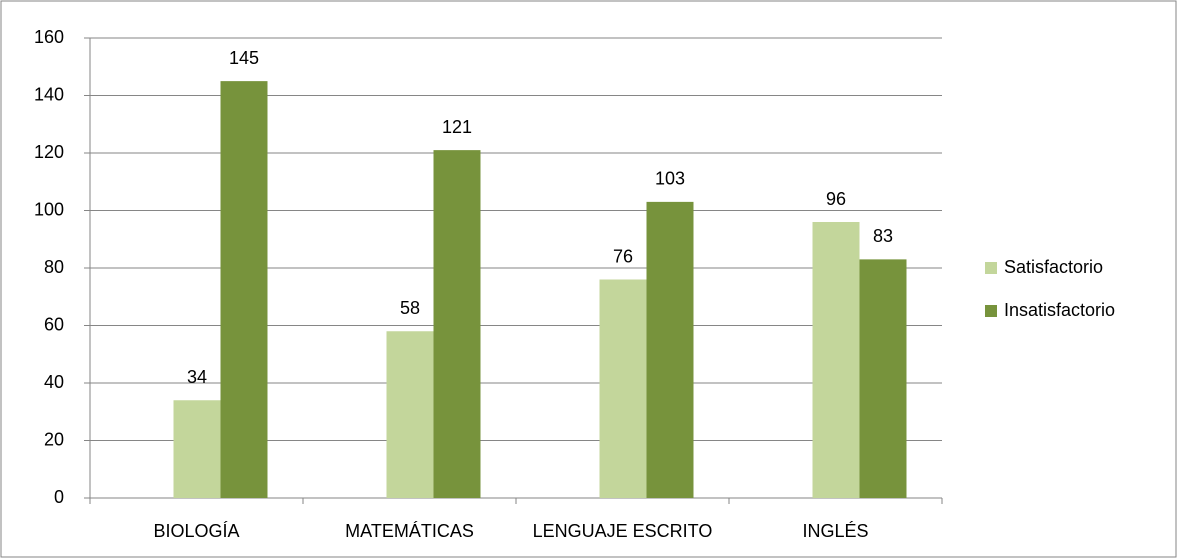 The width and height of the screenshot is (1177, 558). What do you see at coordinates (883, 236) in the screenshot?
I see `data-label: 83` at bounding box center [883, 236].